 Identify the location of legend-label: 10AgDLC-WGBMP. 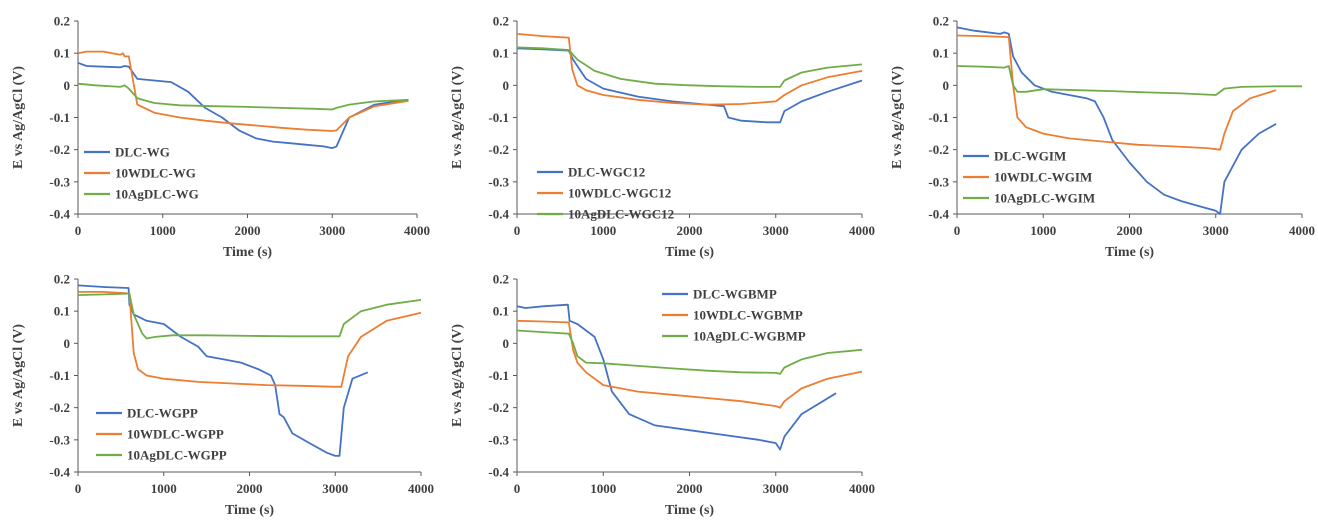
(749, 336).